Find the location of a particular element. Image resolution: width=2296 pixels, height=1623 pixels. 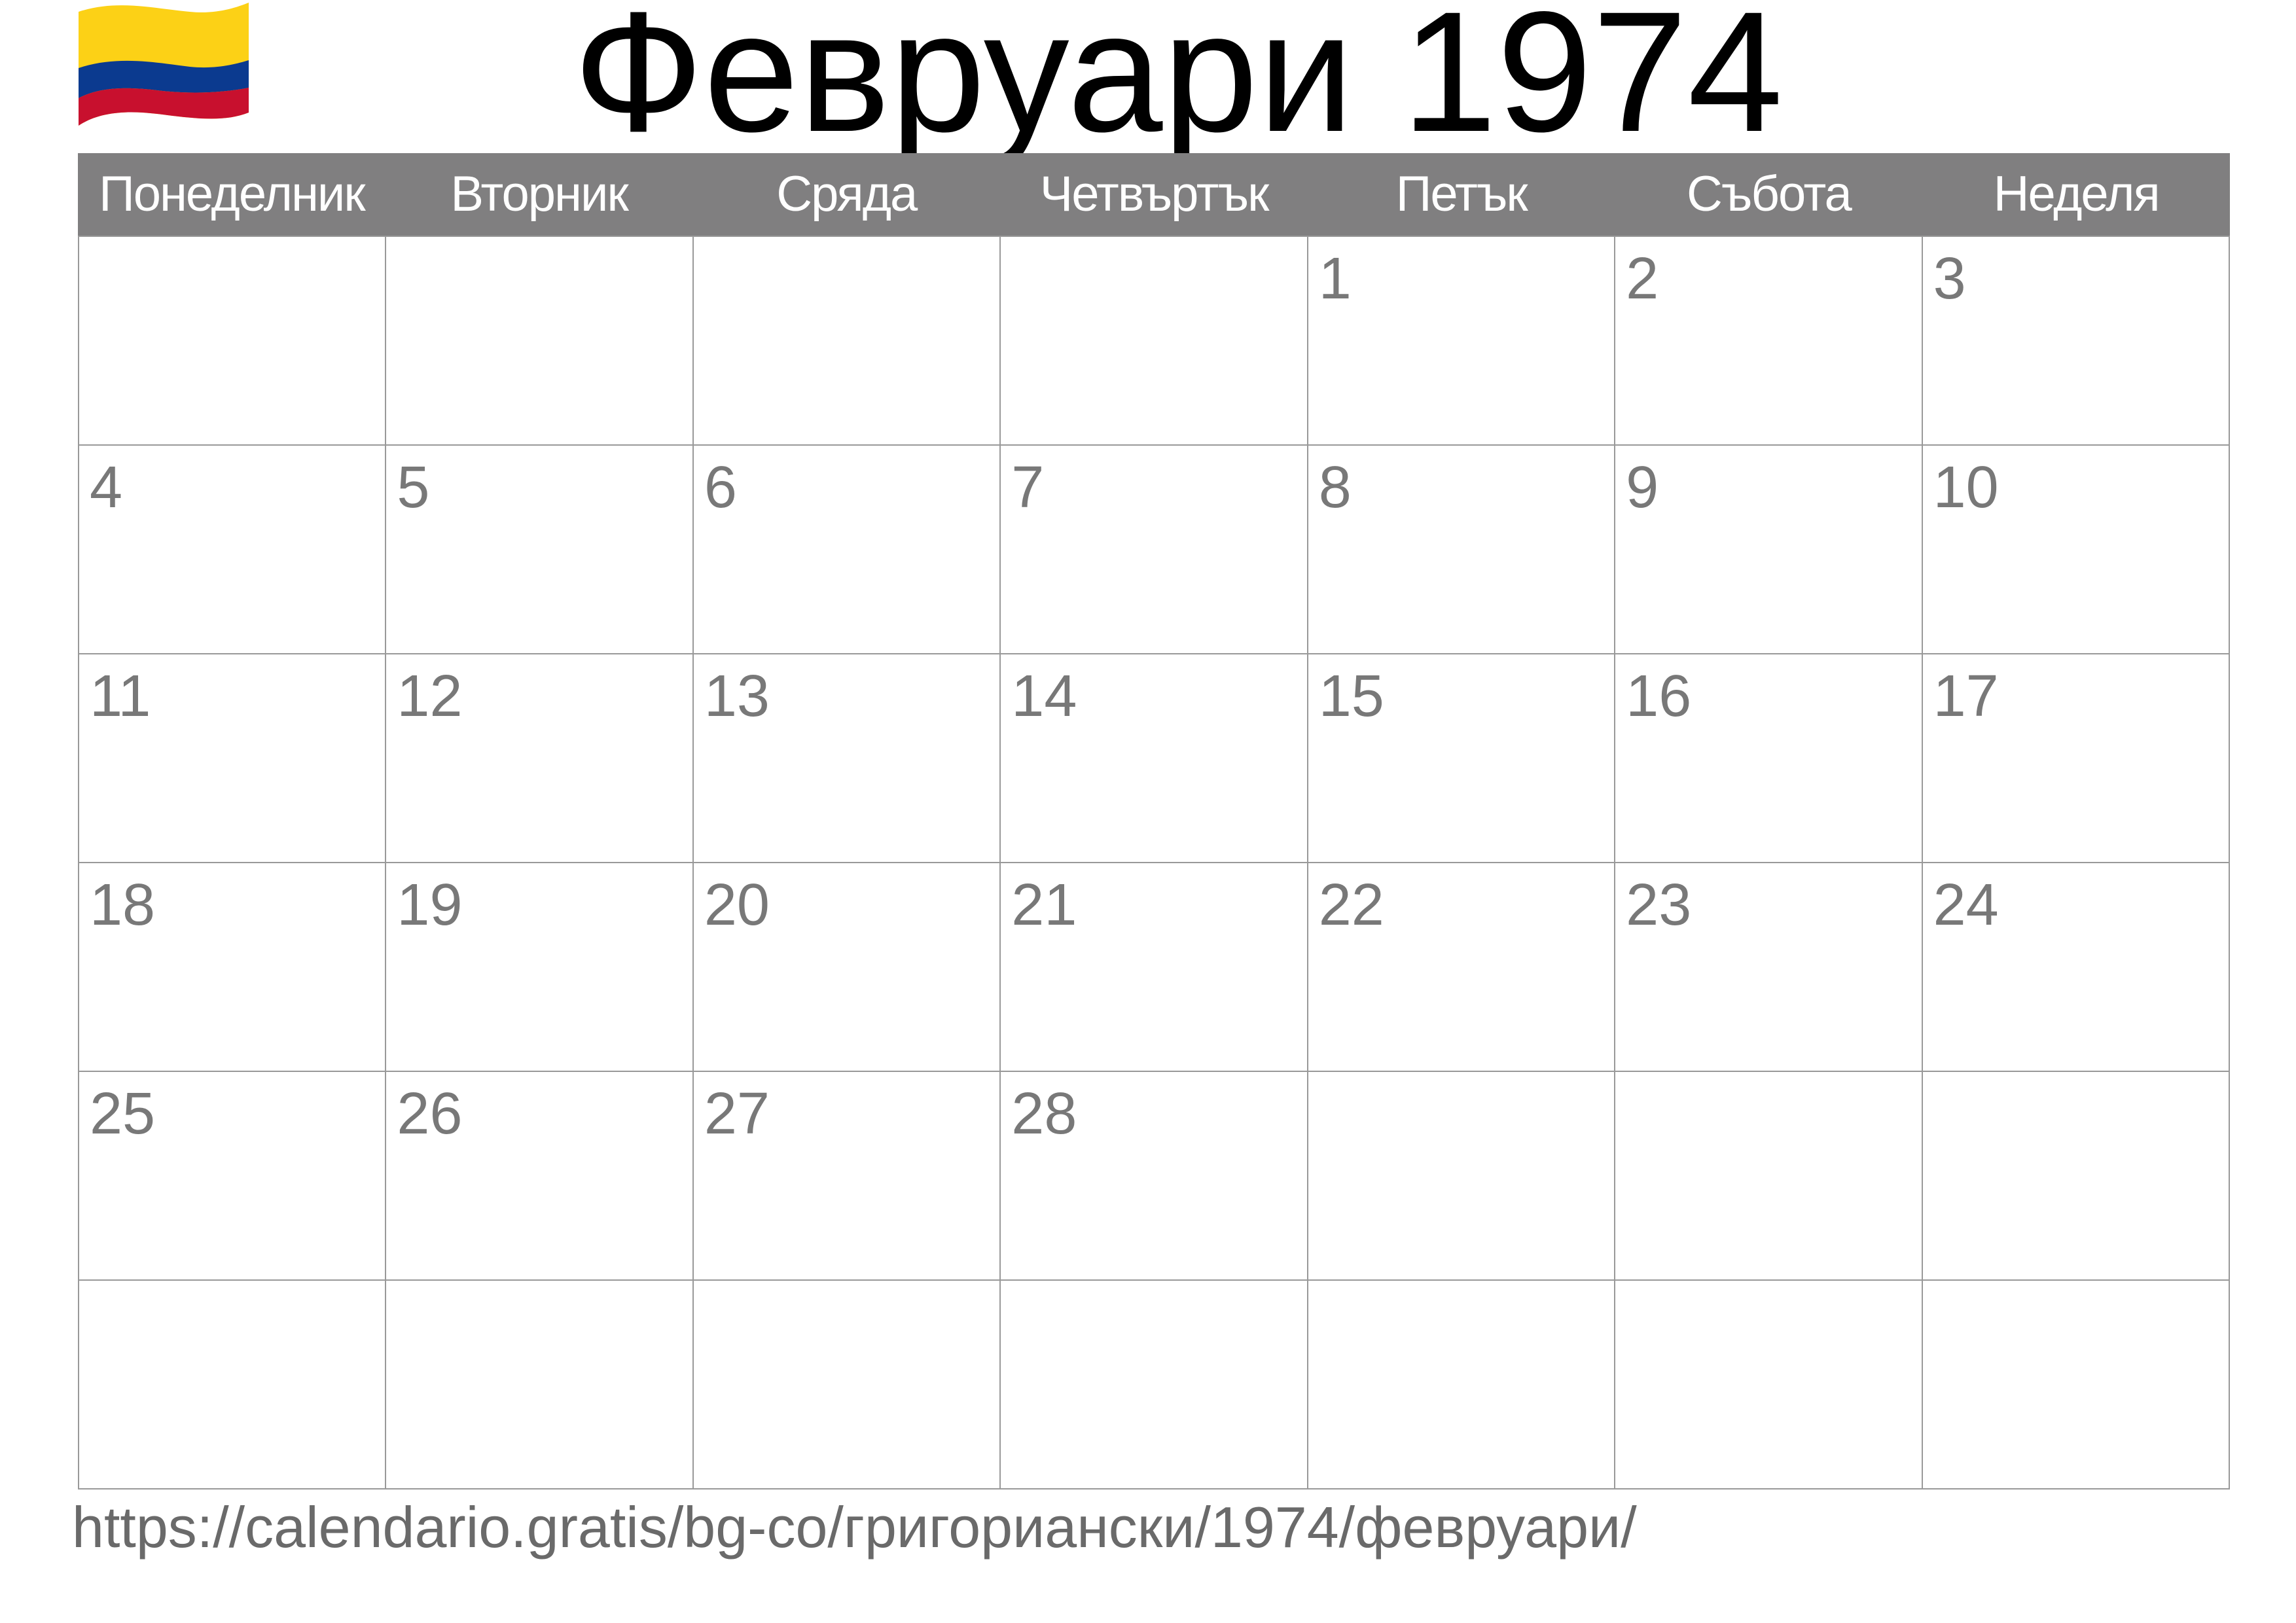

day-cell: 20 is located at coordinates (847, 967).